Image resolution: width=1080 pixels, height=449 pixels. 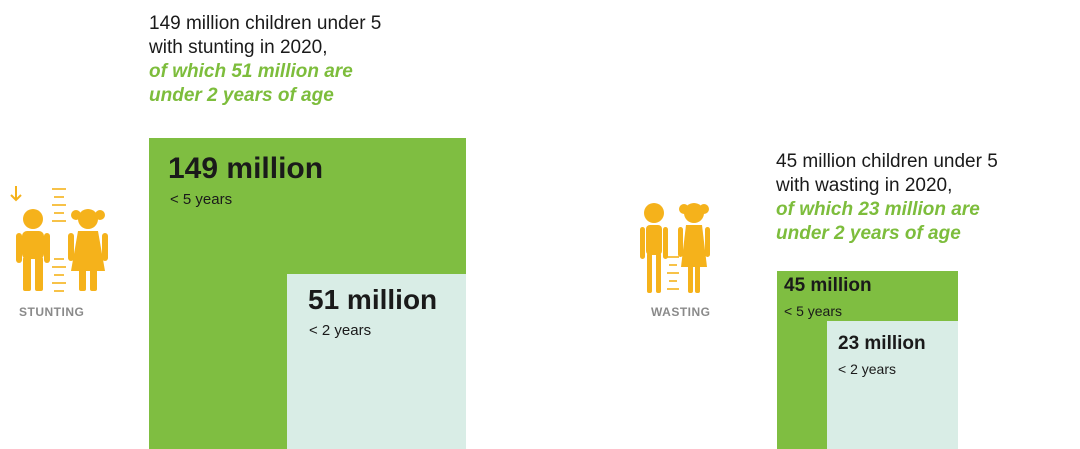 I want to click on wasting-caption-sub2: under 2 years of age, so click(x=868, y=233).